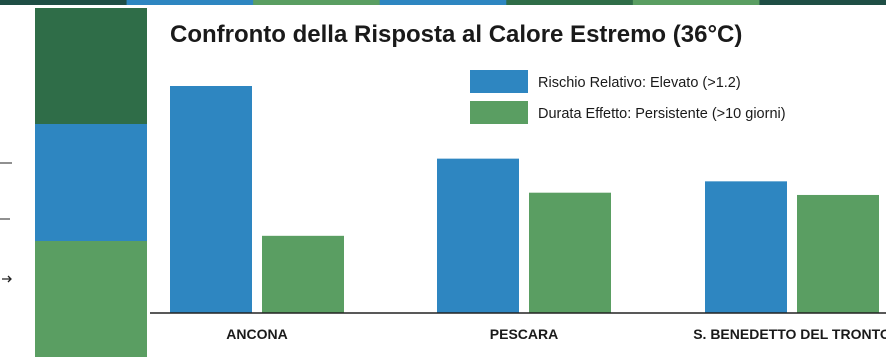  What do you see at coordinates (524, 334) in the screenshot?
I see `x-tick-label: PESCARA` at bounding box center [524, 334].